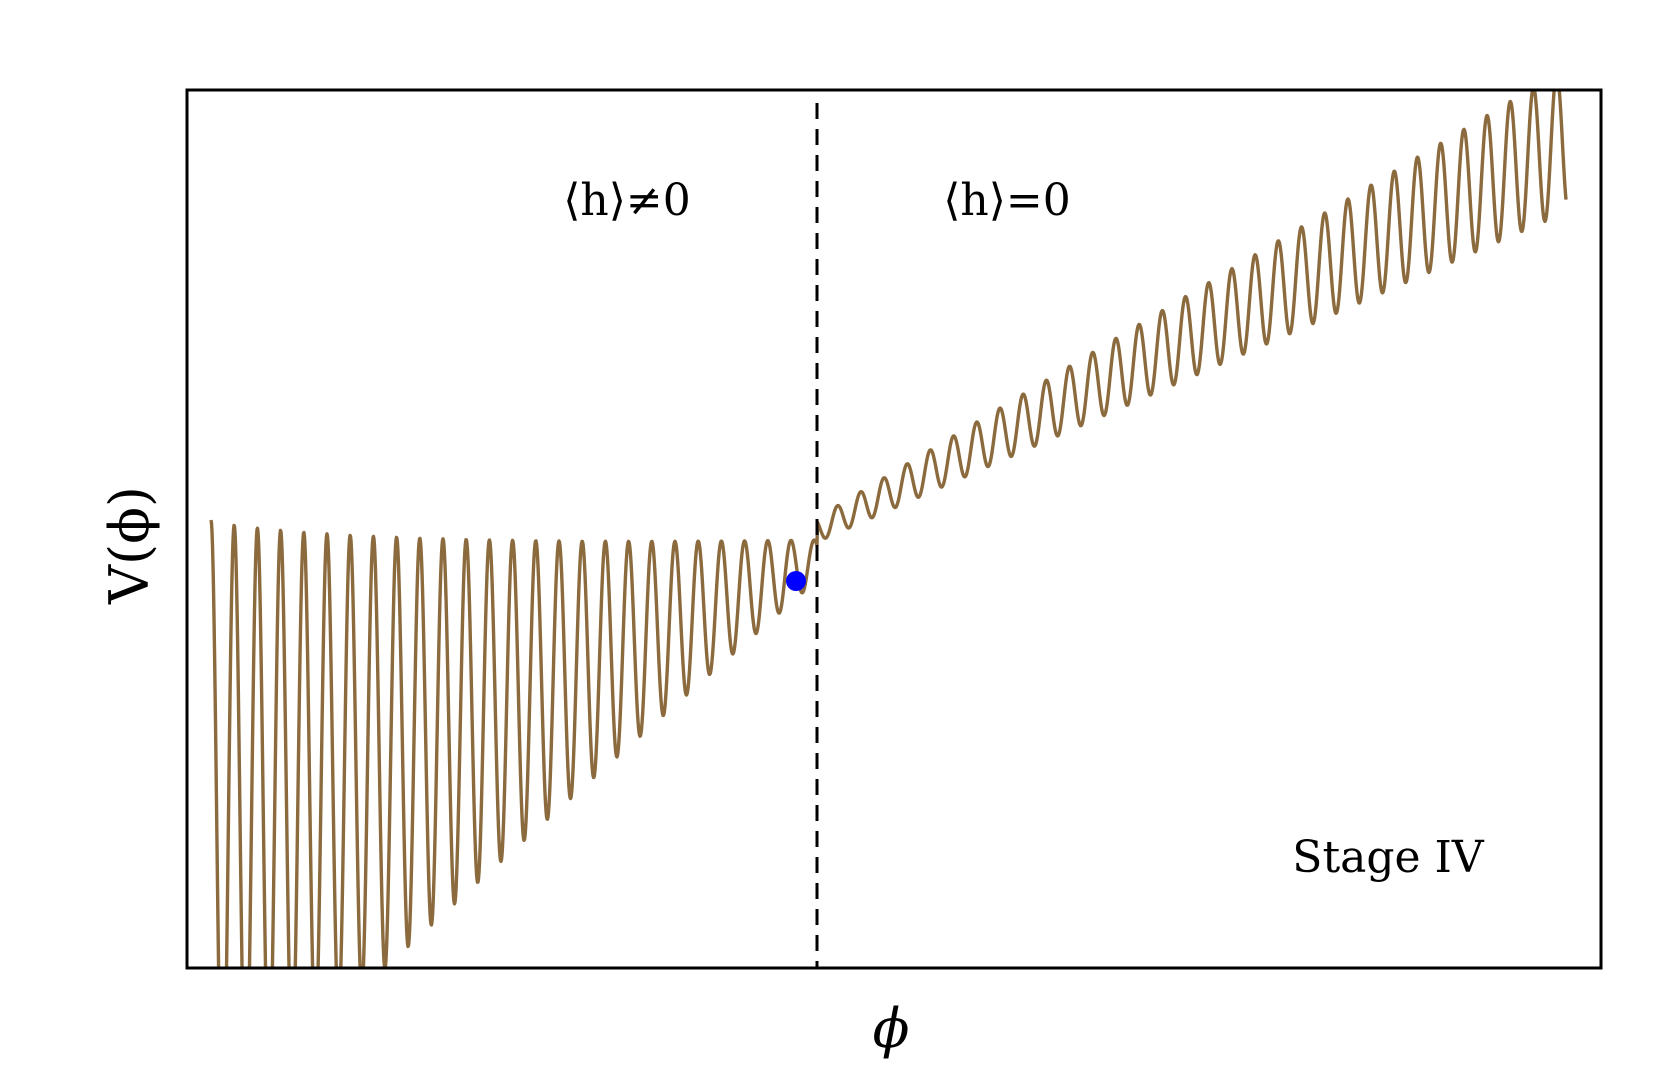 This screenshot has width=1664, height=1079. Describe the element at coordinates (129, 545) in the screenshot. I see `y-axis-label: V(ϕ)` at that location.